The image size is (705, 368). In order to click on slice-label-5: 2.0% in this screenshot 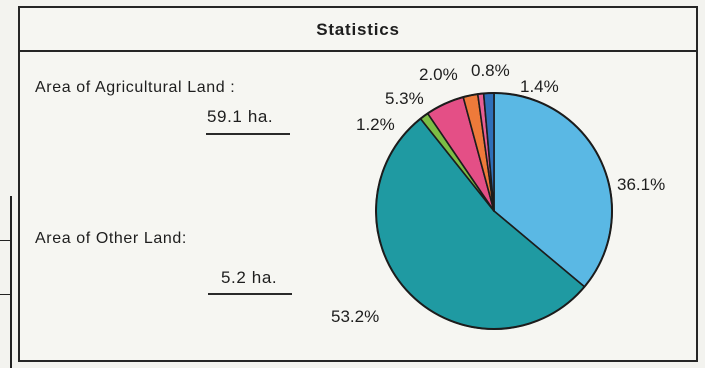, I will do `click(438, 74)`.